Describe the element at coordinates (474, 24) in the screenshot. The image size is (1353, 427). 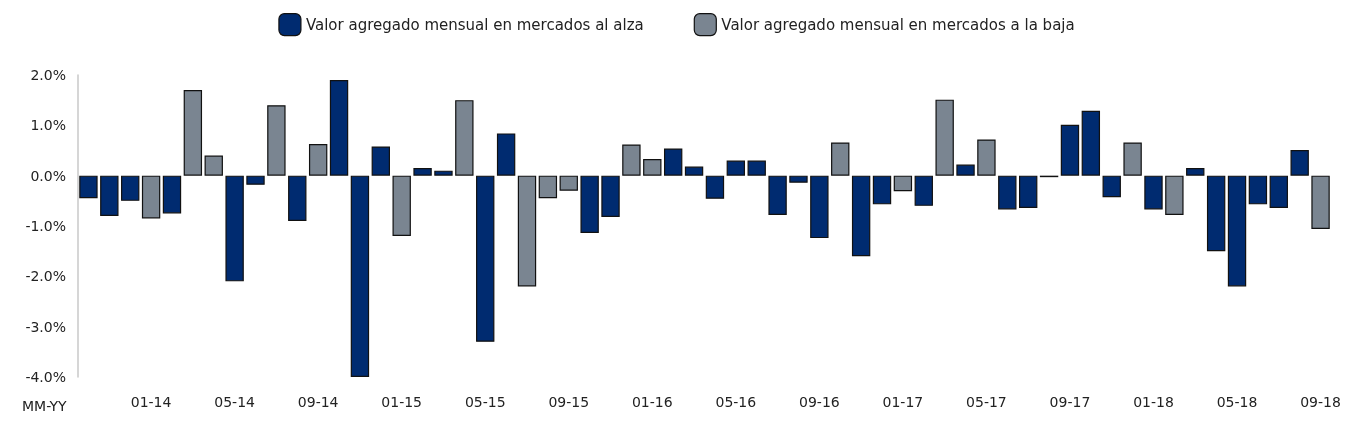
I see `legend-label: Valor agregado mensual en mercados al alza` at that location.